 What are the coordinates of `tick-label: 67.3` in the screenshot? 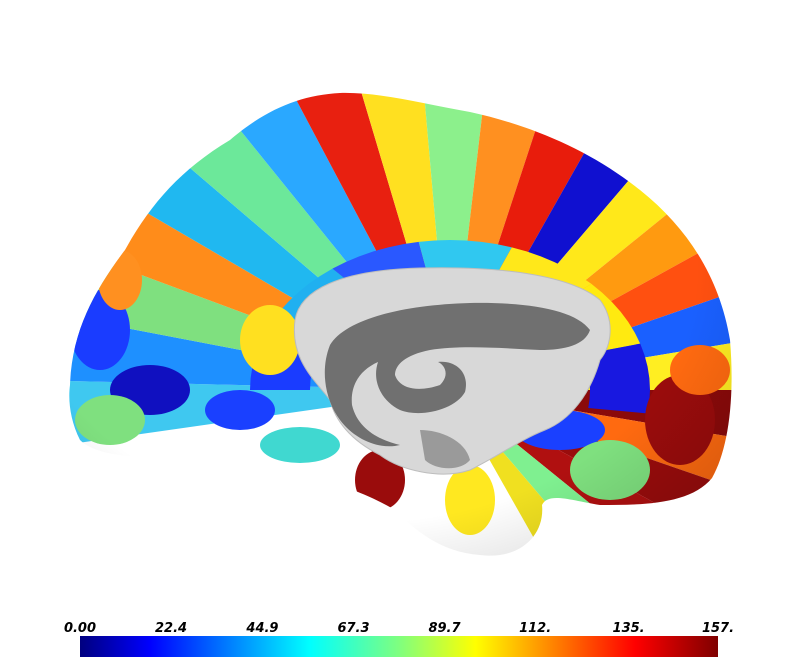 It's located at (353, 628).